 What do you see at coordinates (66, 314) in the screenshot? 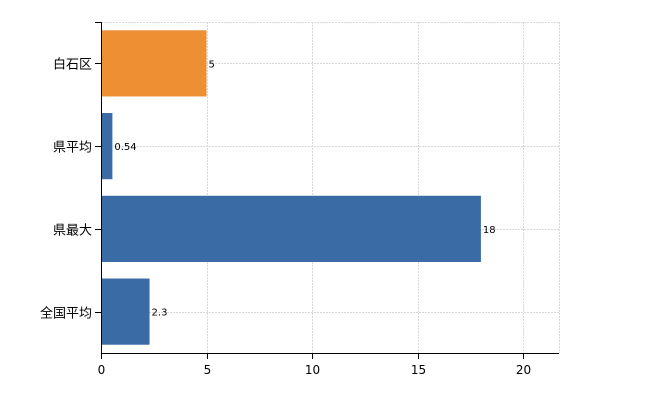
I see `category-label-3: 全国平均` at bounding box center [66, 314].